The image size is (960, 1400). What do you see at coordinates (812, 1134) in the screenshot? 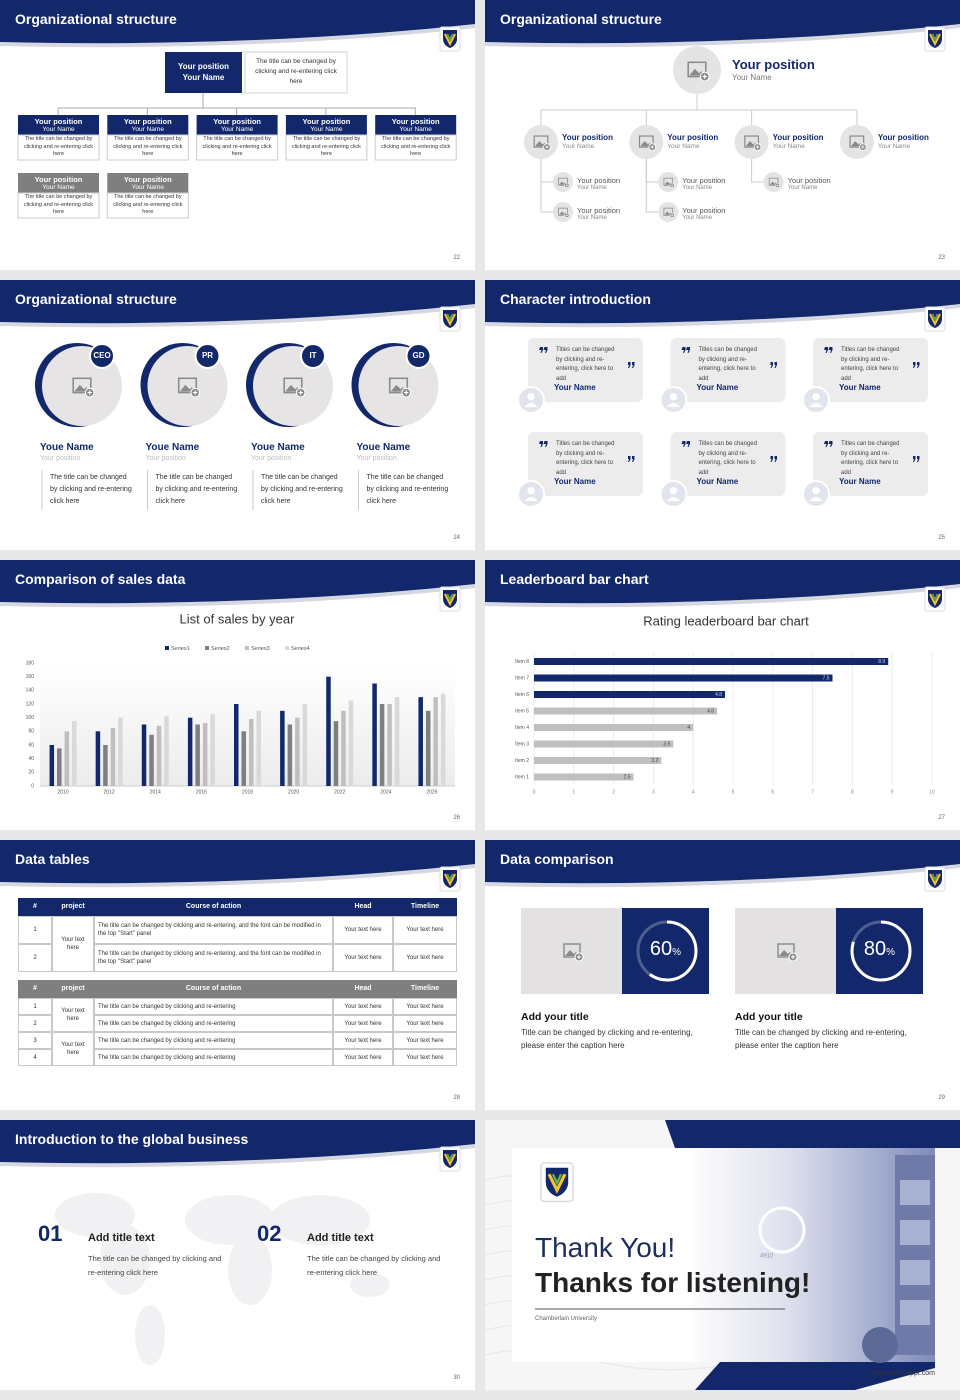
I see `navy-corner-top` at bounding box center [812, 1134].